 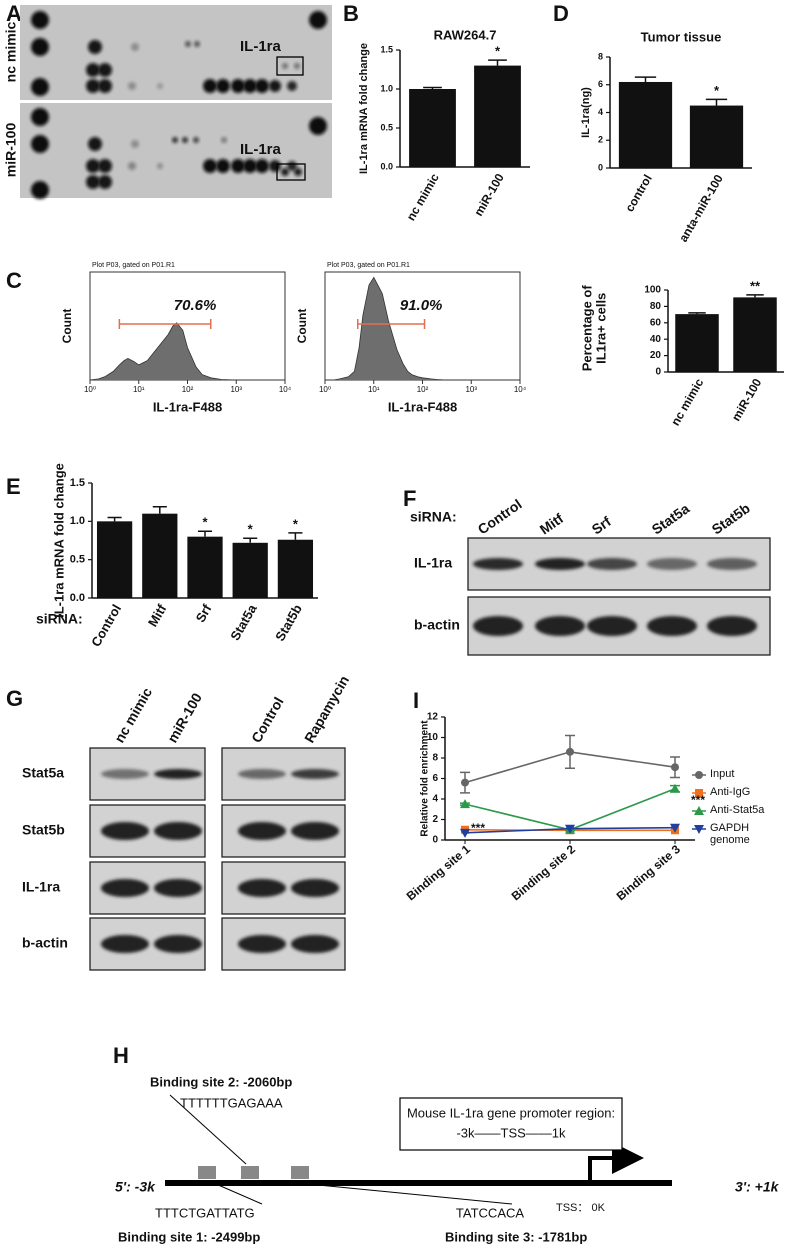 What do you see at coordinates (465, 34) in the screenshot?
I see `chart-title: RAW264.7` at bounding box center [465, 34].